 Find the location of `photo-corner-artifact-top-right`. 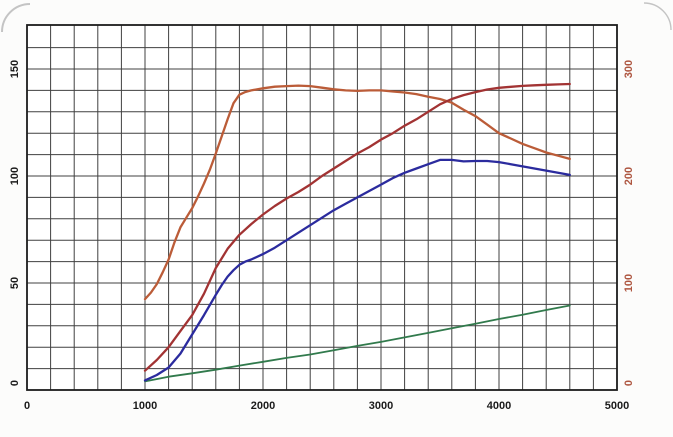

photo-corner-artifact-top-right is located at coordinates (657, 16).